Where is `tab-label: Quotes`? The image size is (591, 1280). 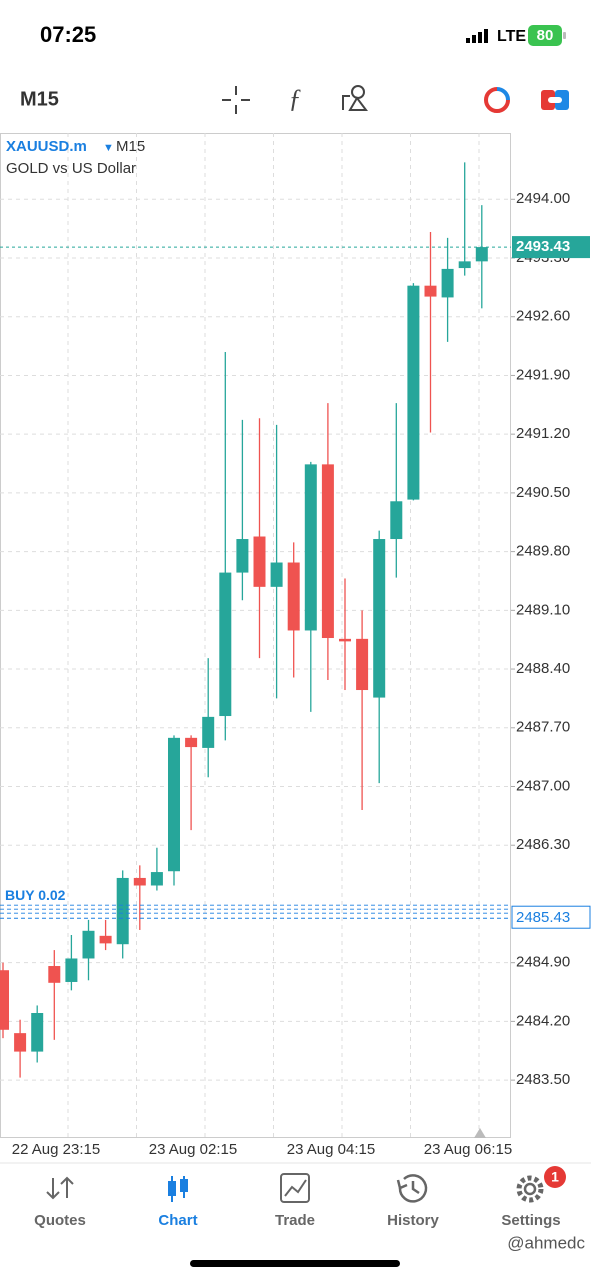 tab-label: Quotes is located at coordinates (60, 1220).